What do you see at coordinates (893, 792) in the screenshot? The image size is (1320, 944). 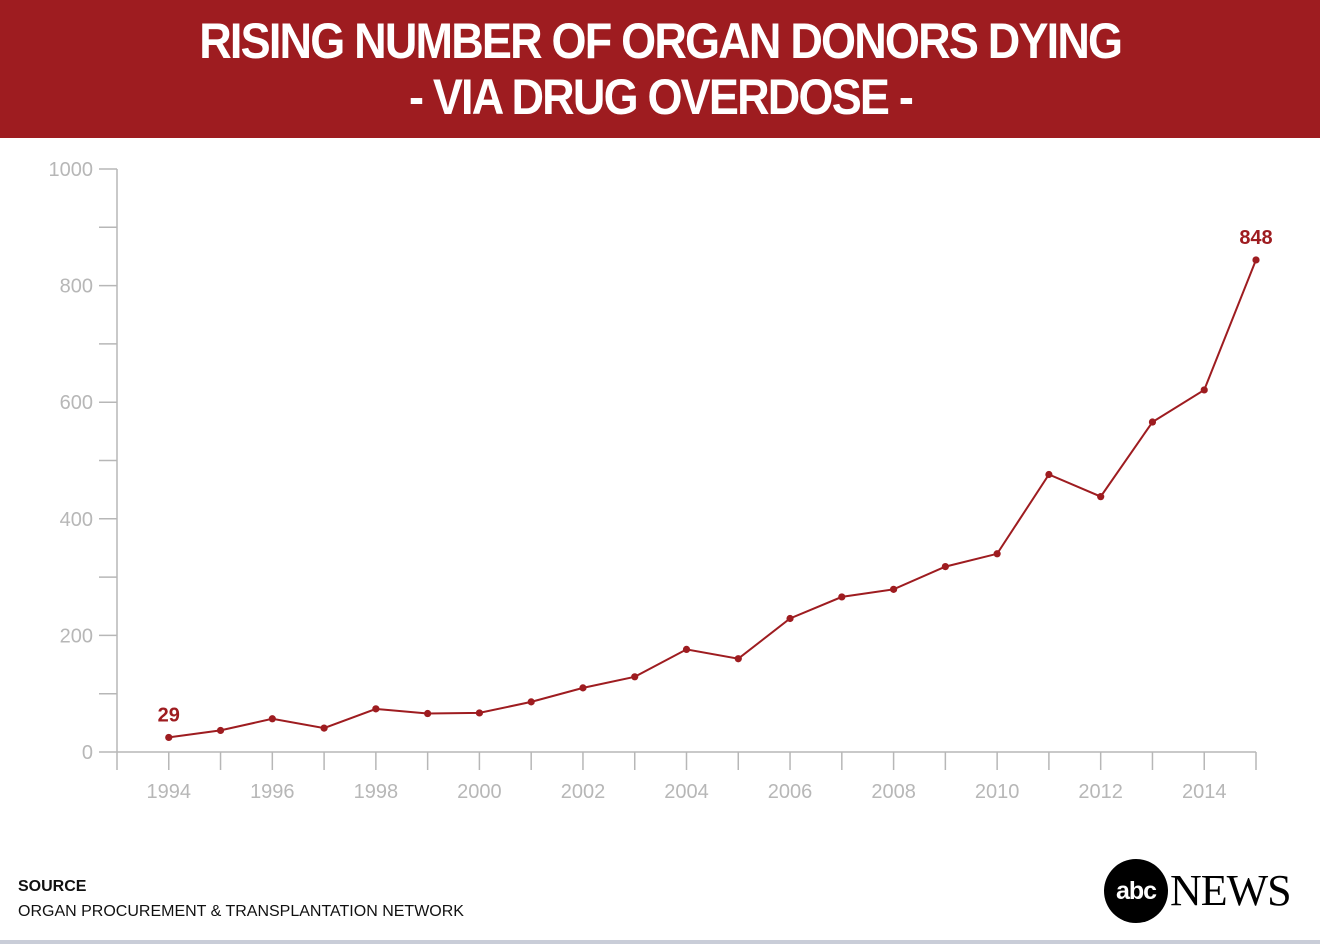 I see `x-tick-label: 2008` at bounding box center [893, 792].